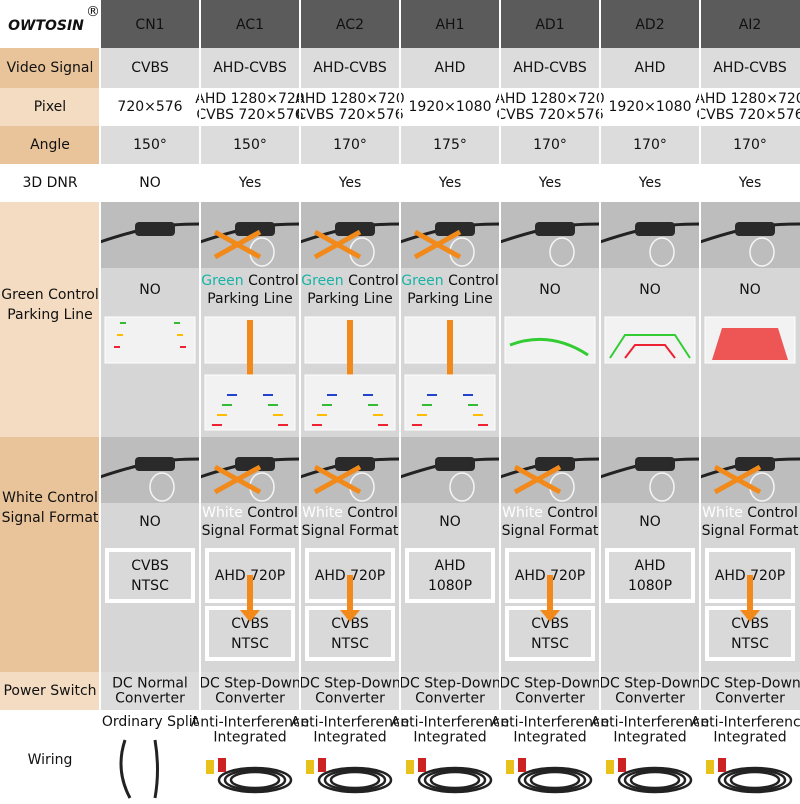 The width and height of the screenshot is (800, 804). I want to click on cell-text: DC Normal, so click(150, 684).